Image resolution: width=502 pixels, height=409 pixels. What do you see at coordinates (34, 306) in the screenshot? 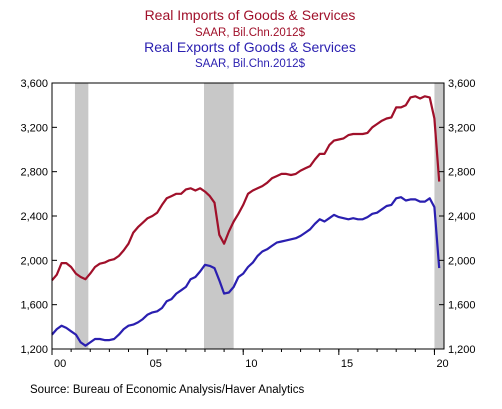
I see `y-tick-label-left: 1,600` at bounding box center [34, 306].